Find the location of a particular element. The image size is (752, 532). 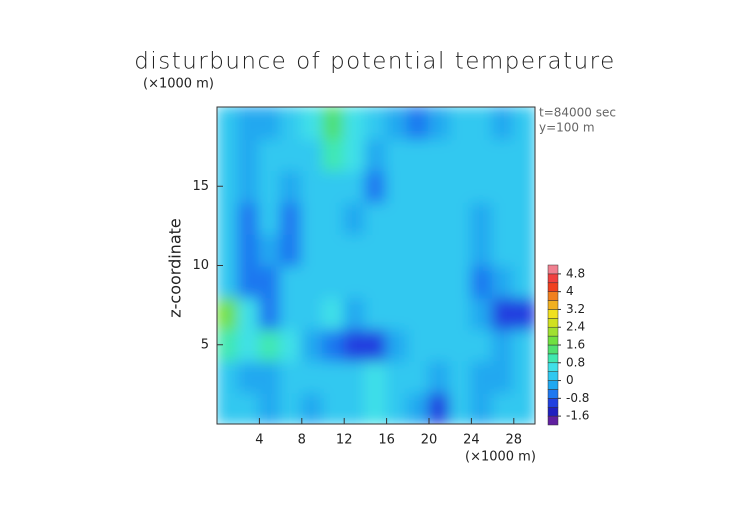

y-tick-label: 10 is located at coordinates (200, 265).